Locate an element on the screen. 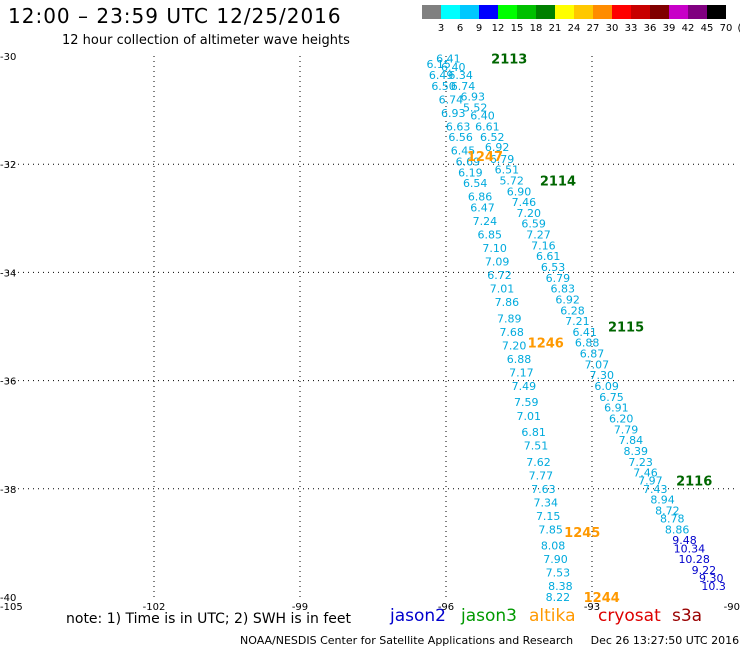 Image resolution: width=740 pixels, height=650 pixels. wave-height-value: 6.51 is located at coordinates (507, 170).